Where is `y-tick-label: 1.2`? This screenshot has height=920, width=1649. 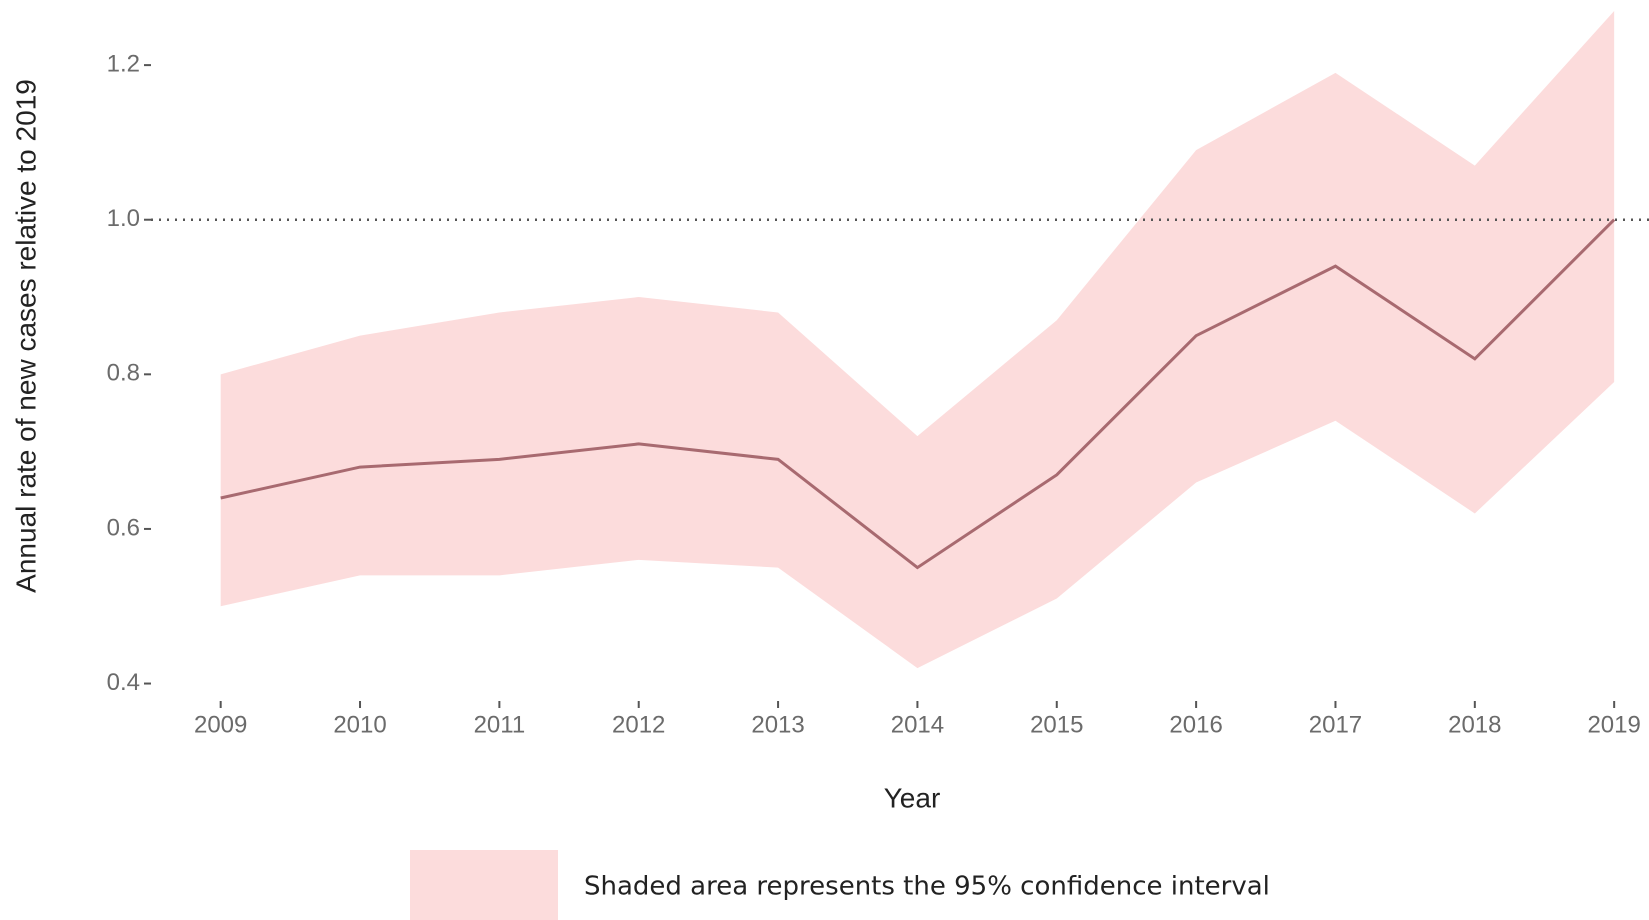 y-tick-label: 1.2 is located at coordinates (123, 63).